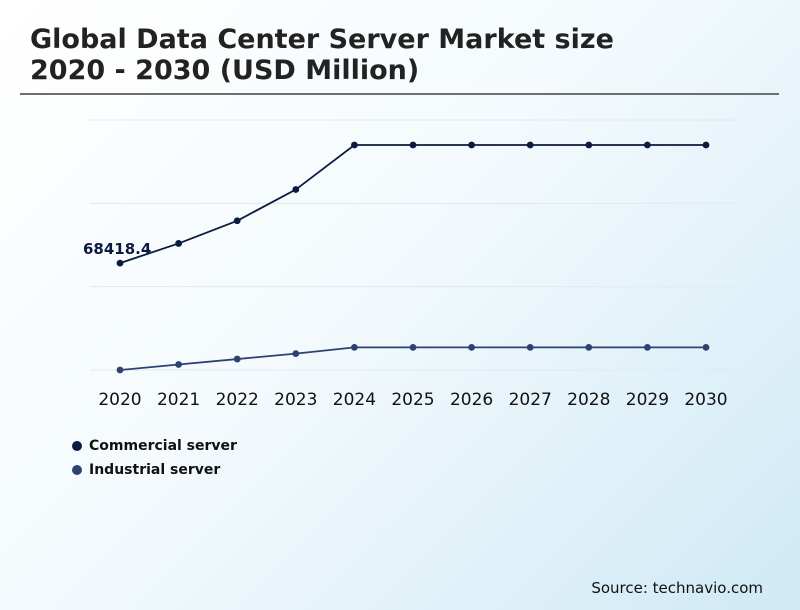  Describe the element at coordinates (399, 94) in the screenshot. I see `title-divider` at that location.